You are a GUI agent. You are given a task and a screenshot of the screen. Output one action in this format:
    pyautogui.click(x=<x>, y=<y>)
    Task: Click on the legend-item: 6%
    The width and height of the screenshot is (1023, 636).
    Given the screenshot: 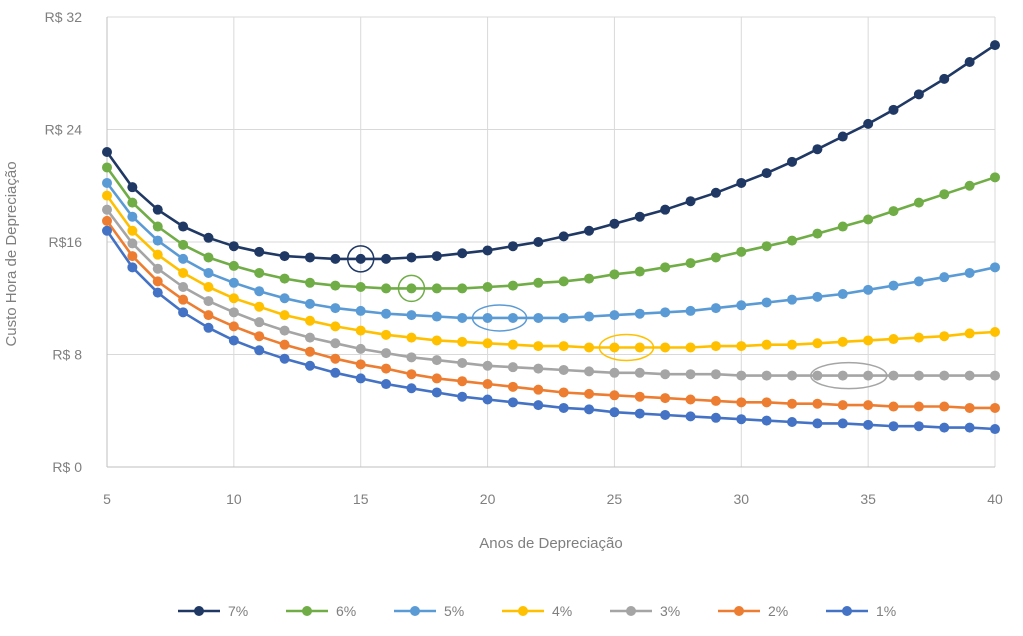 What is the action you would take?
    pyautogui.click(x=321, y=611)
    